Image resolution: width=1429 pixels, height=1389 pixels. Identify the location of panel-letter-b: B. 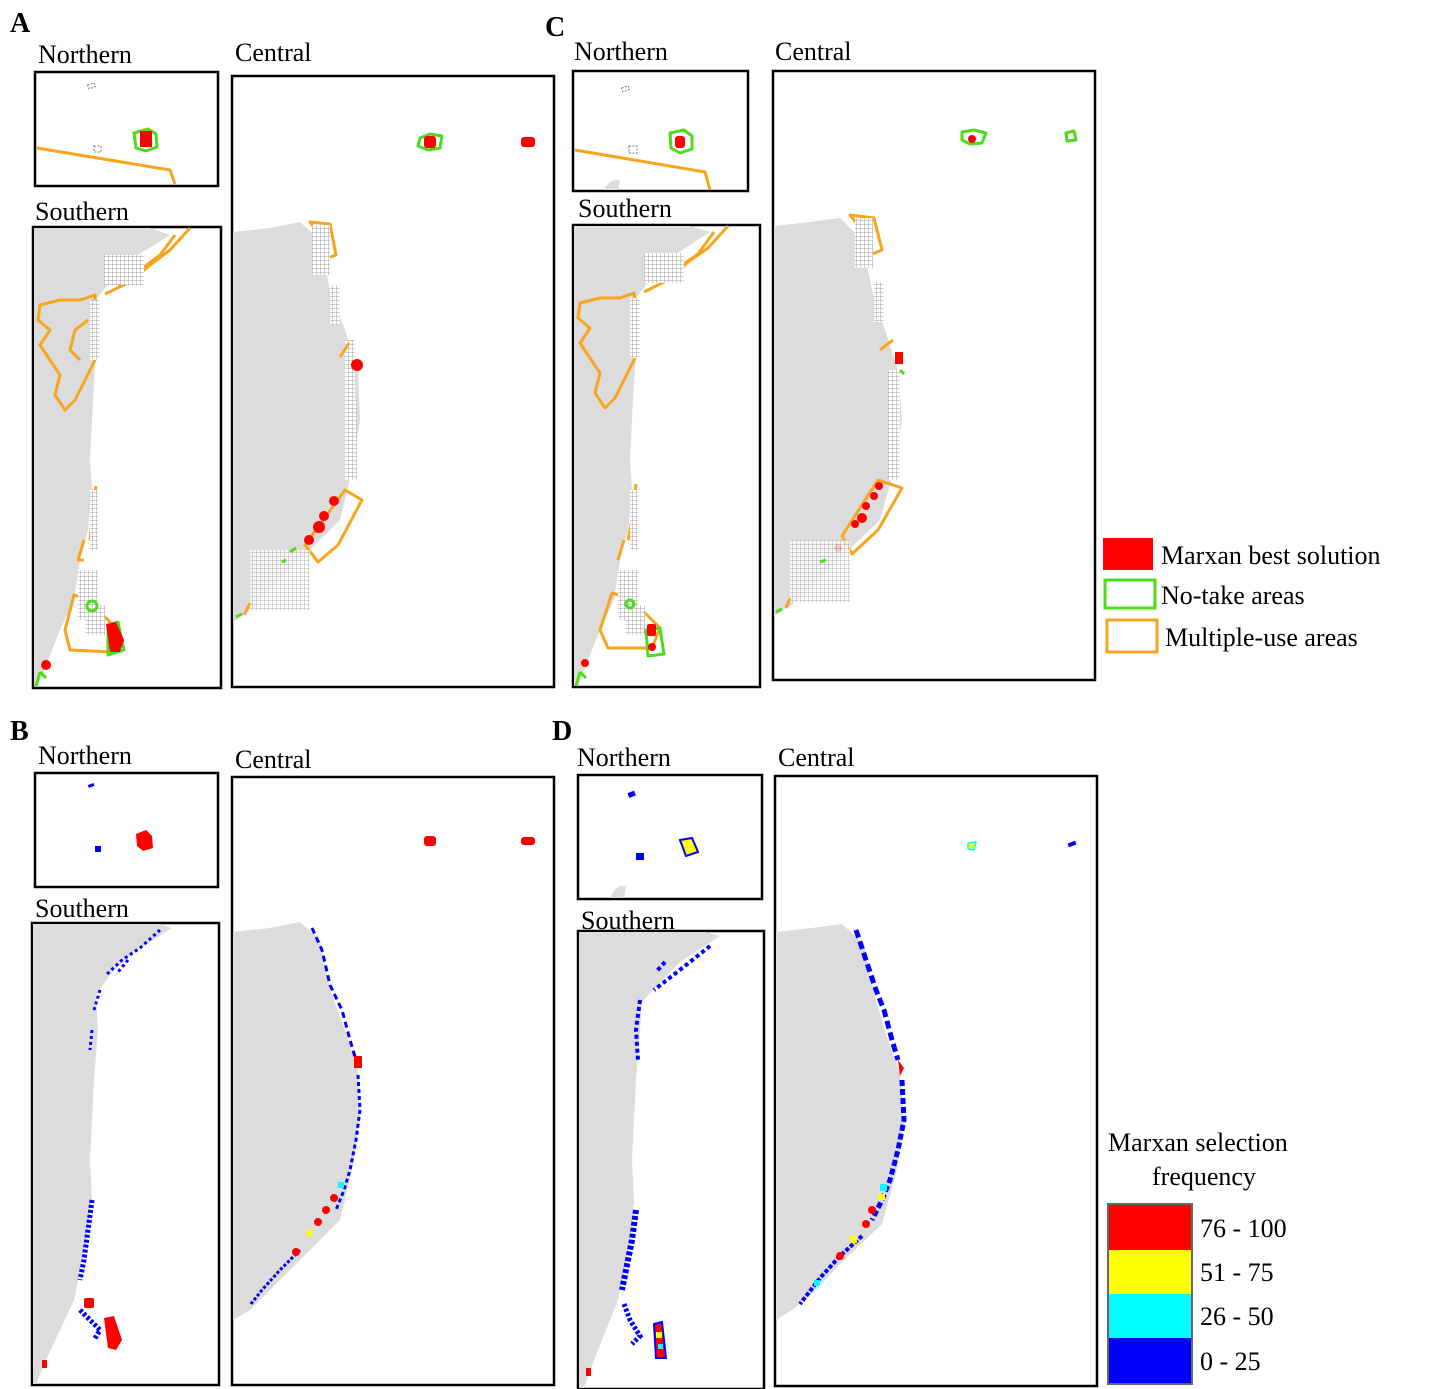
(19, 731).